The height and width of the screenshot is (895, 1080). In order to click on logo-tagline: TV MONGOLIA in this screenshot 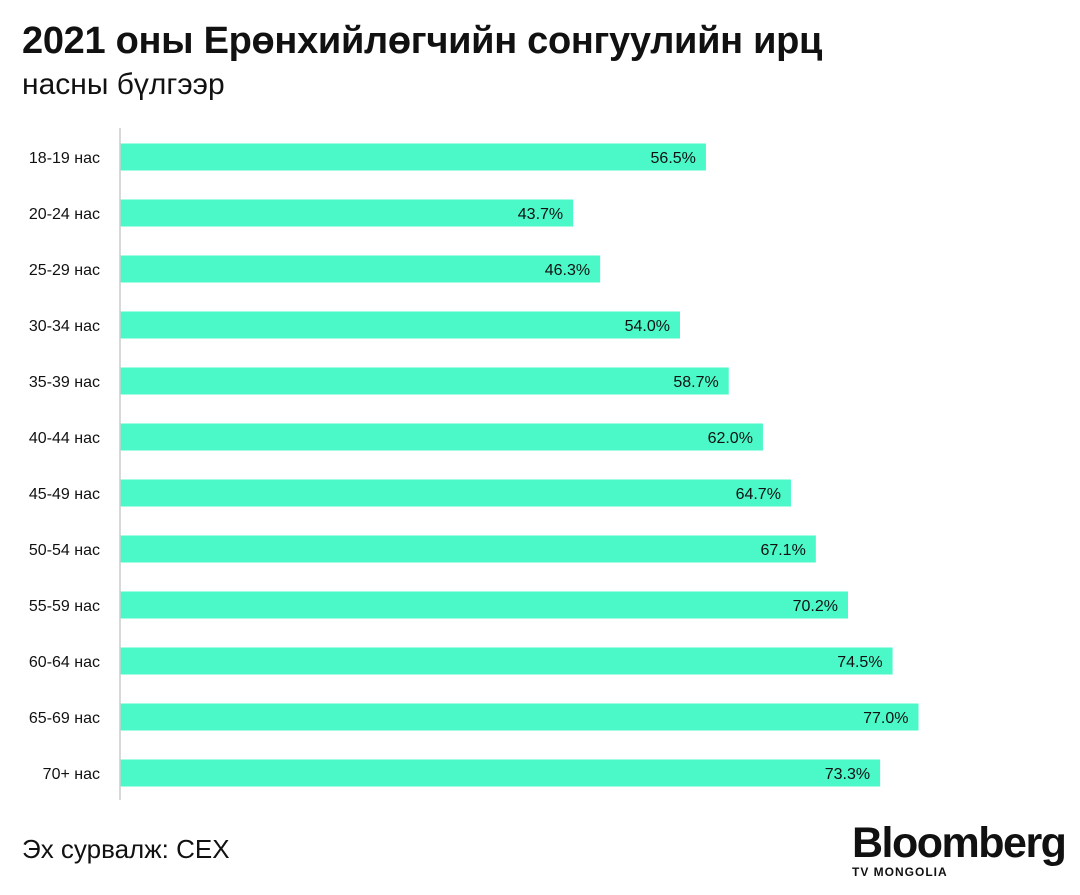, I will do `click(900, 872)`.